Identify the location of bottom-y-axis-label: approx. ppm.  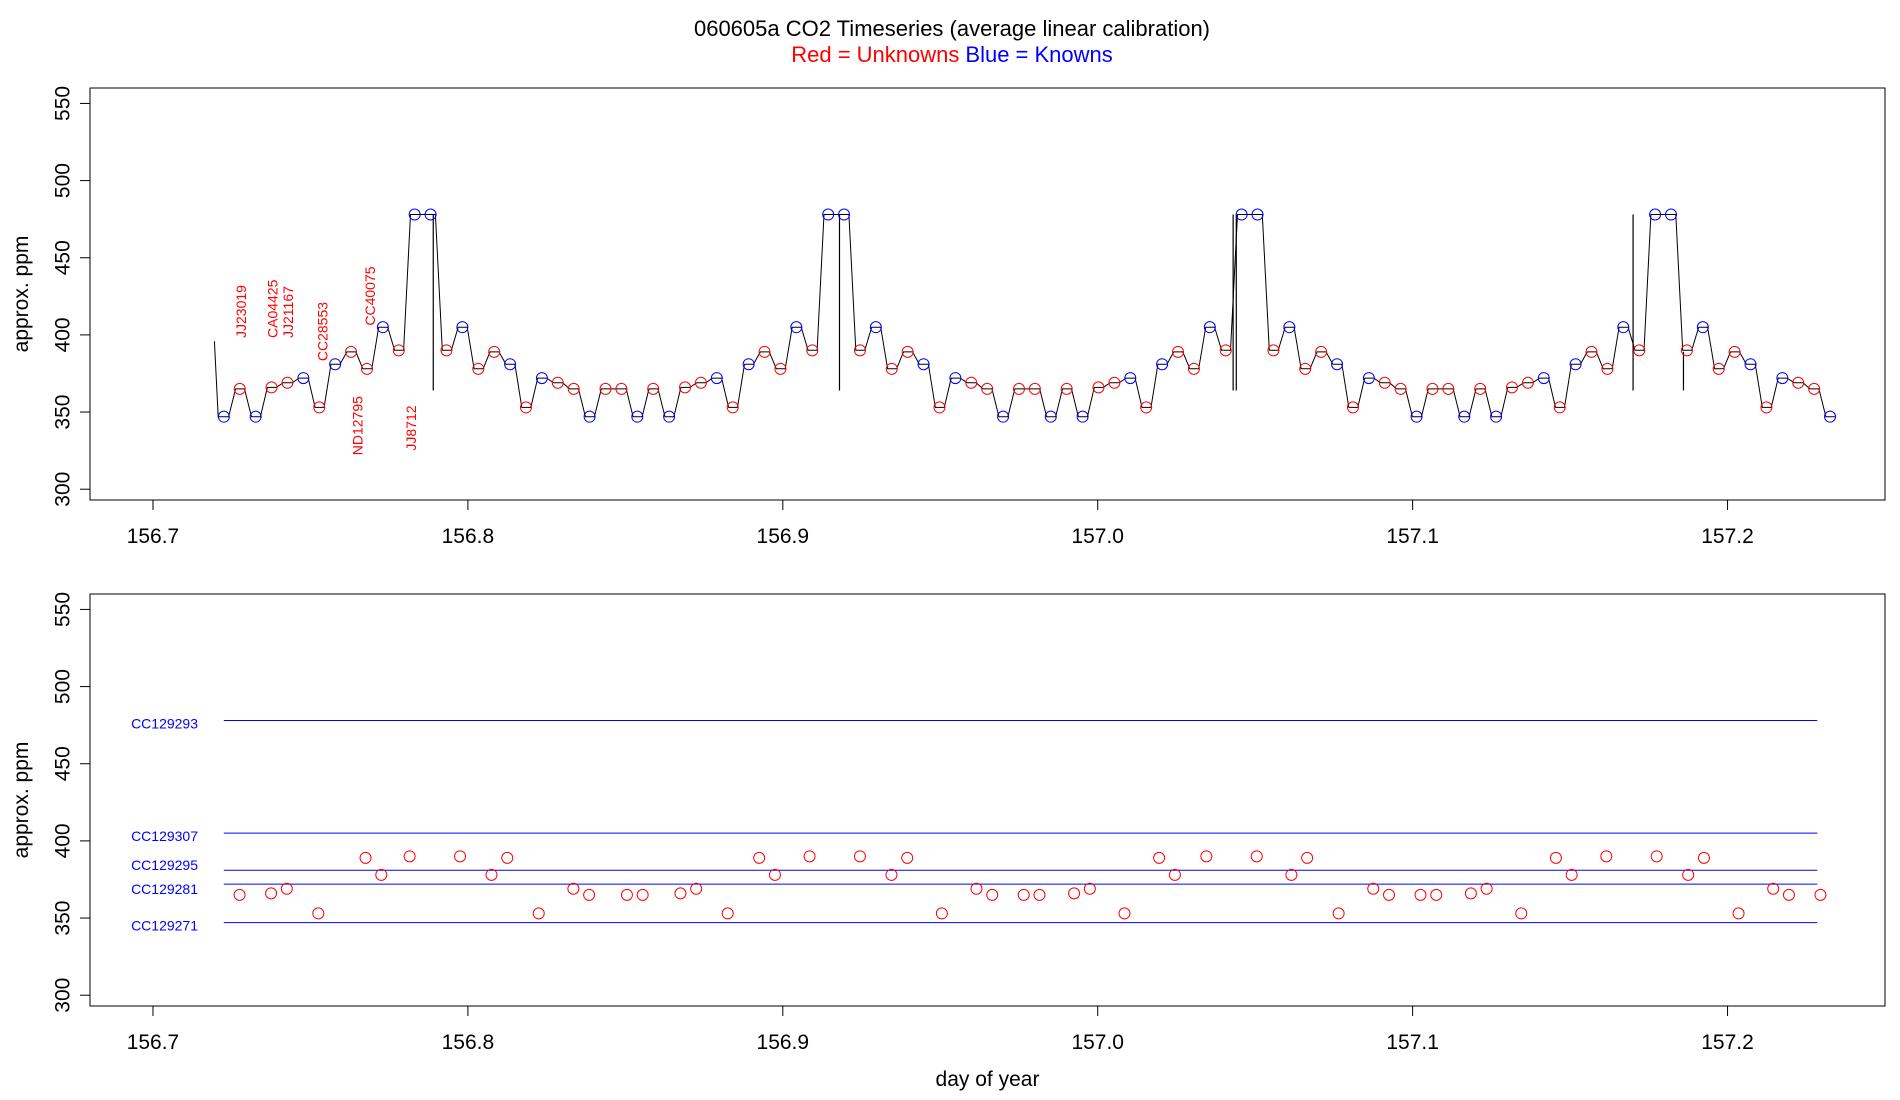
(21, 800).